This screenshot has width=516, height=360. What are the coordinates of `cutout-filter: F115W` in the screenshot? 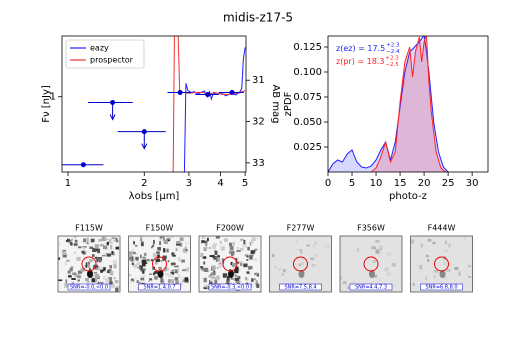 It's located at (89, 228).